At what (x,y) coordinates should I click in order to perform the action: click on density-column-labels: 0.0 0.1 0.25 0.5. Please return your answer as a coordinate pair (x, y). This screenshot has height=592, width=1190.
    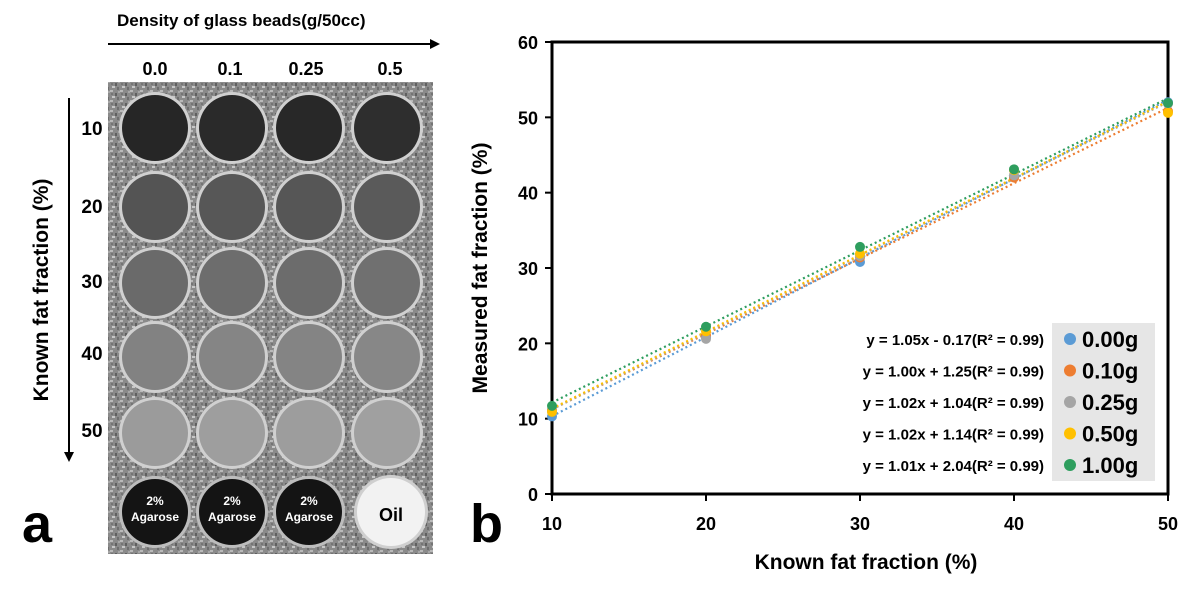
    Looking at the image, I should click on (272, 69).